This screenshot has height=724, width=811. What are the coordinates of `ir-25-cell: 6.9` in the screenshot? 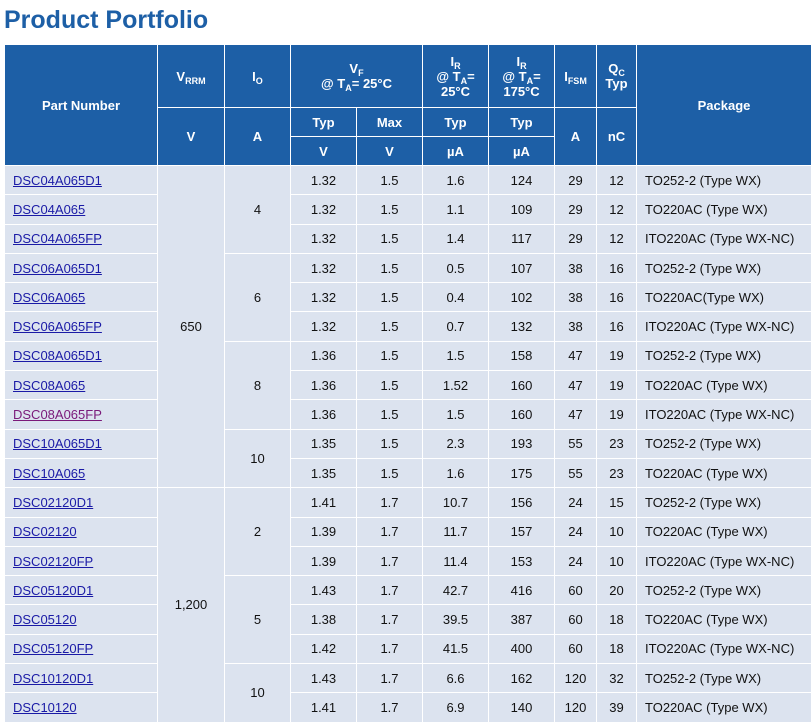 It's located at (455, 707).